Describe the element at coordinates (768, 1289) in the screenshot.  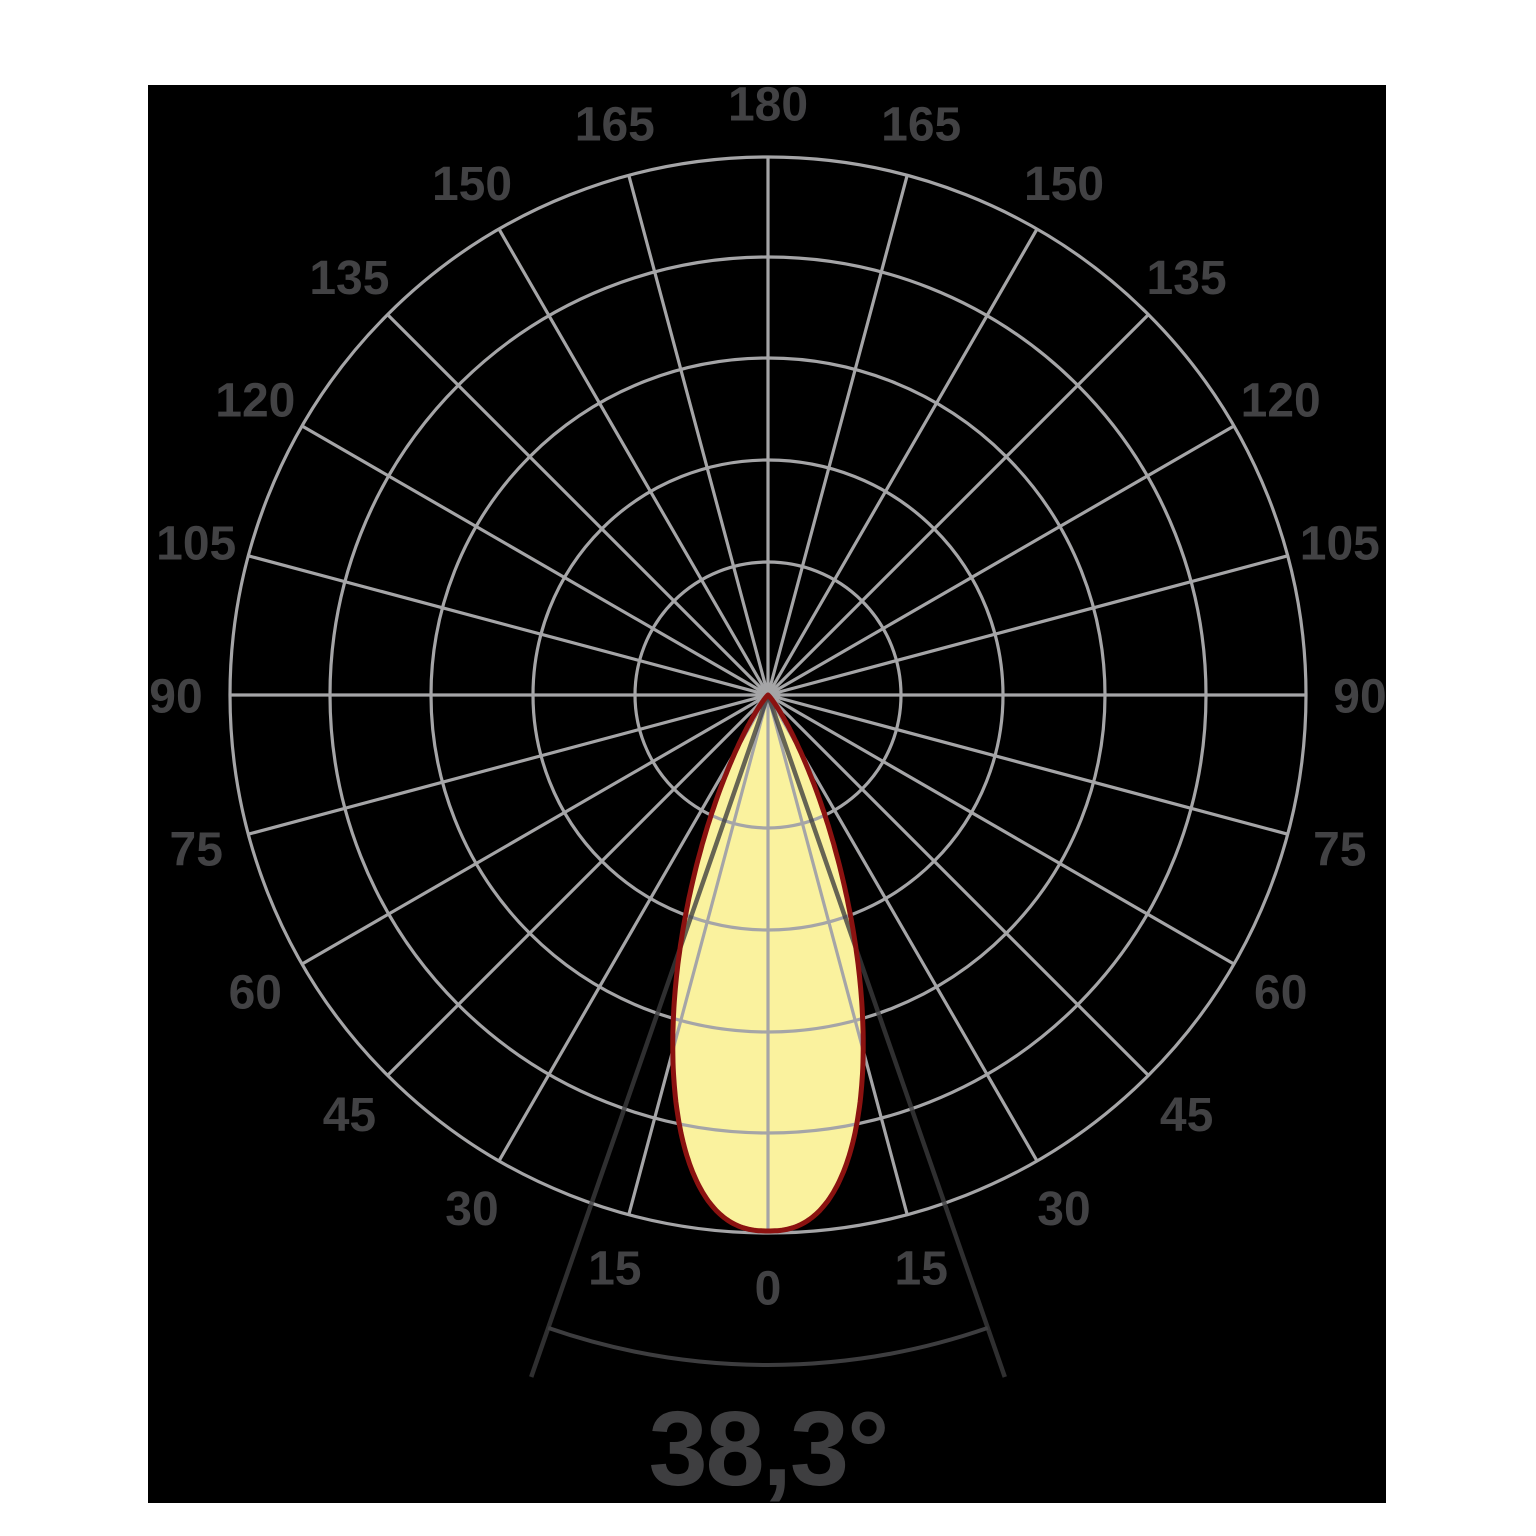
I see `angle-label: 0` at that location.